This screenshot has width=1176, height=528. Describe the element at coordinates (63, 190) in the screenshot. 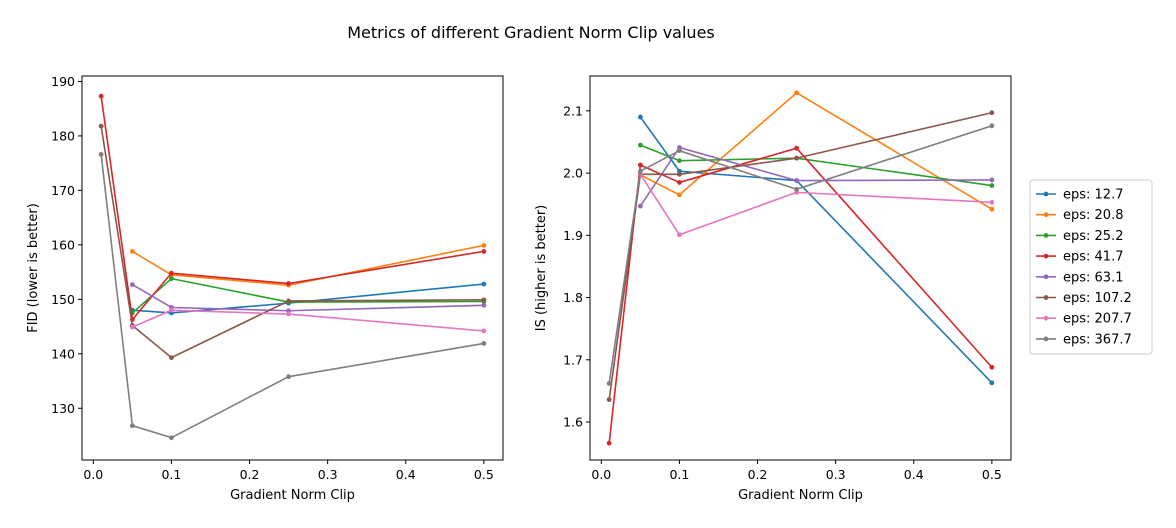

I see `y-tick-label: 170` at that location.